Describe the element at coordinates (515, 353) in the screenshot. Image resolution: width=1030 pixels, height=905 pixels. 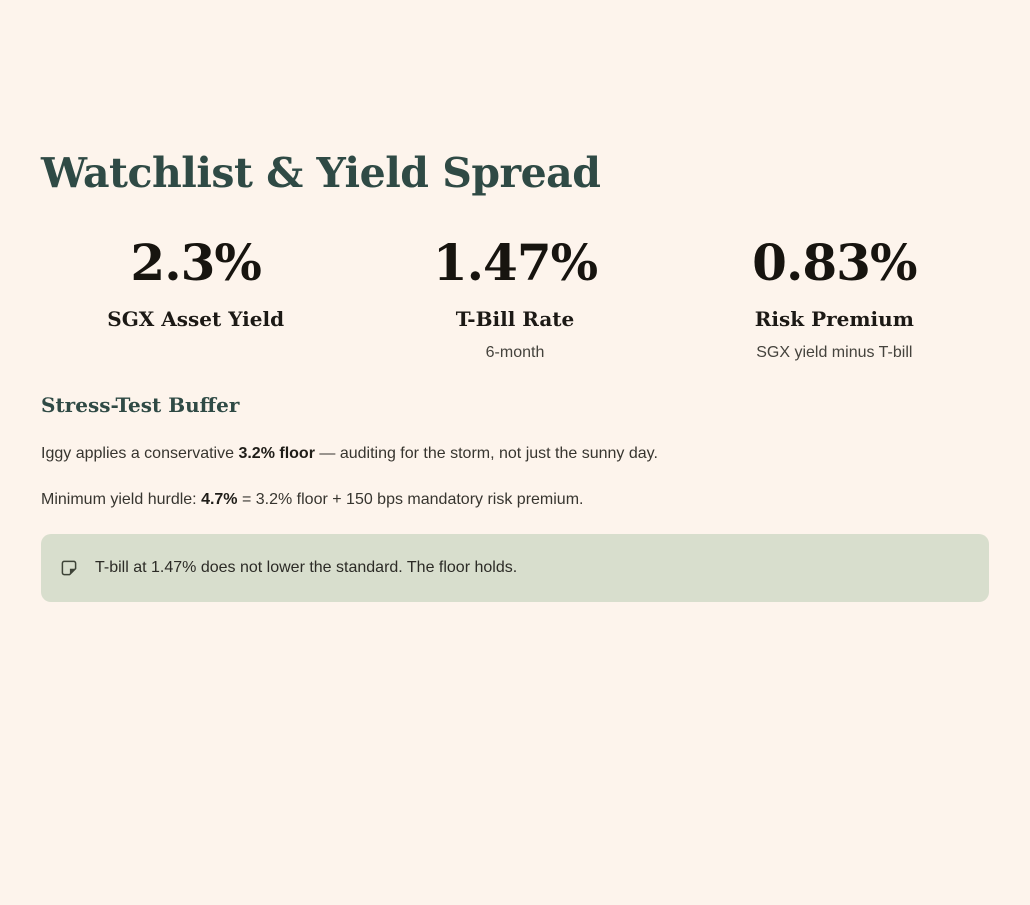
I see `stat-sublabel: 6-month` at that location.